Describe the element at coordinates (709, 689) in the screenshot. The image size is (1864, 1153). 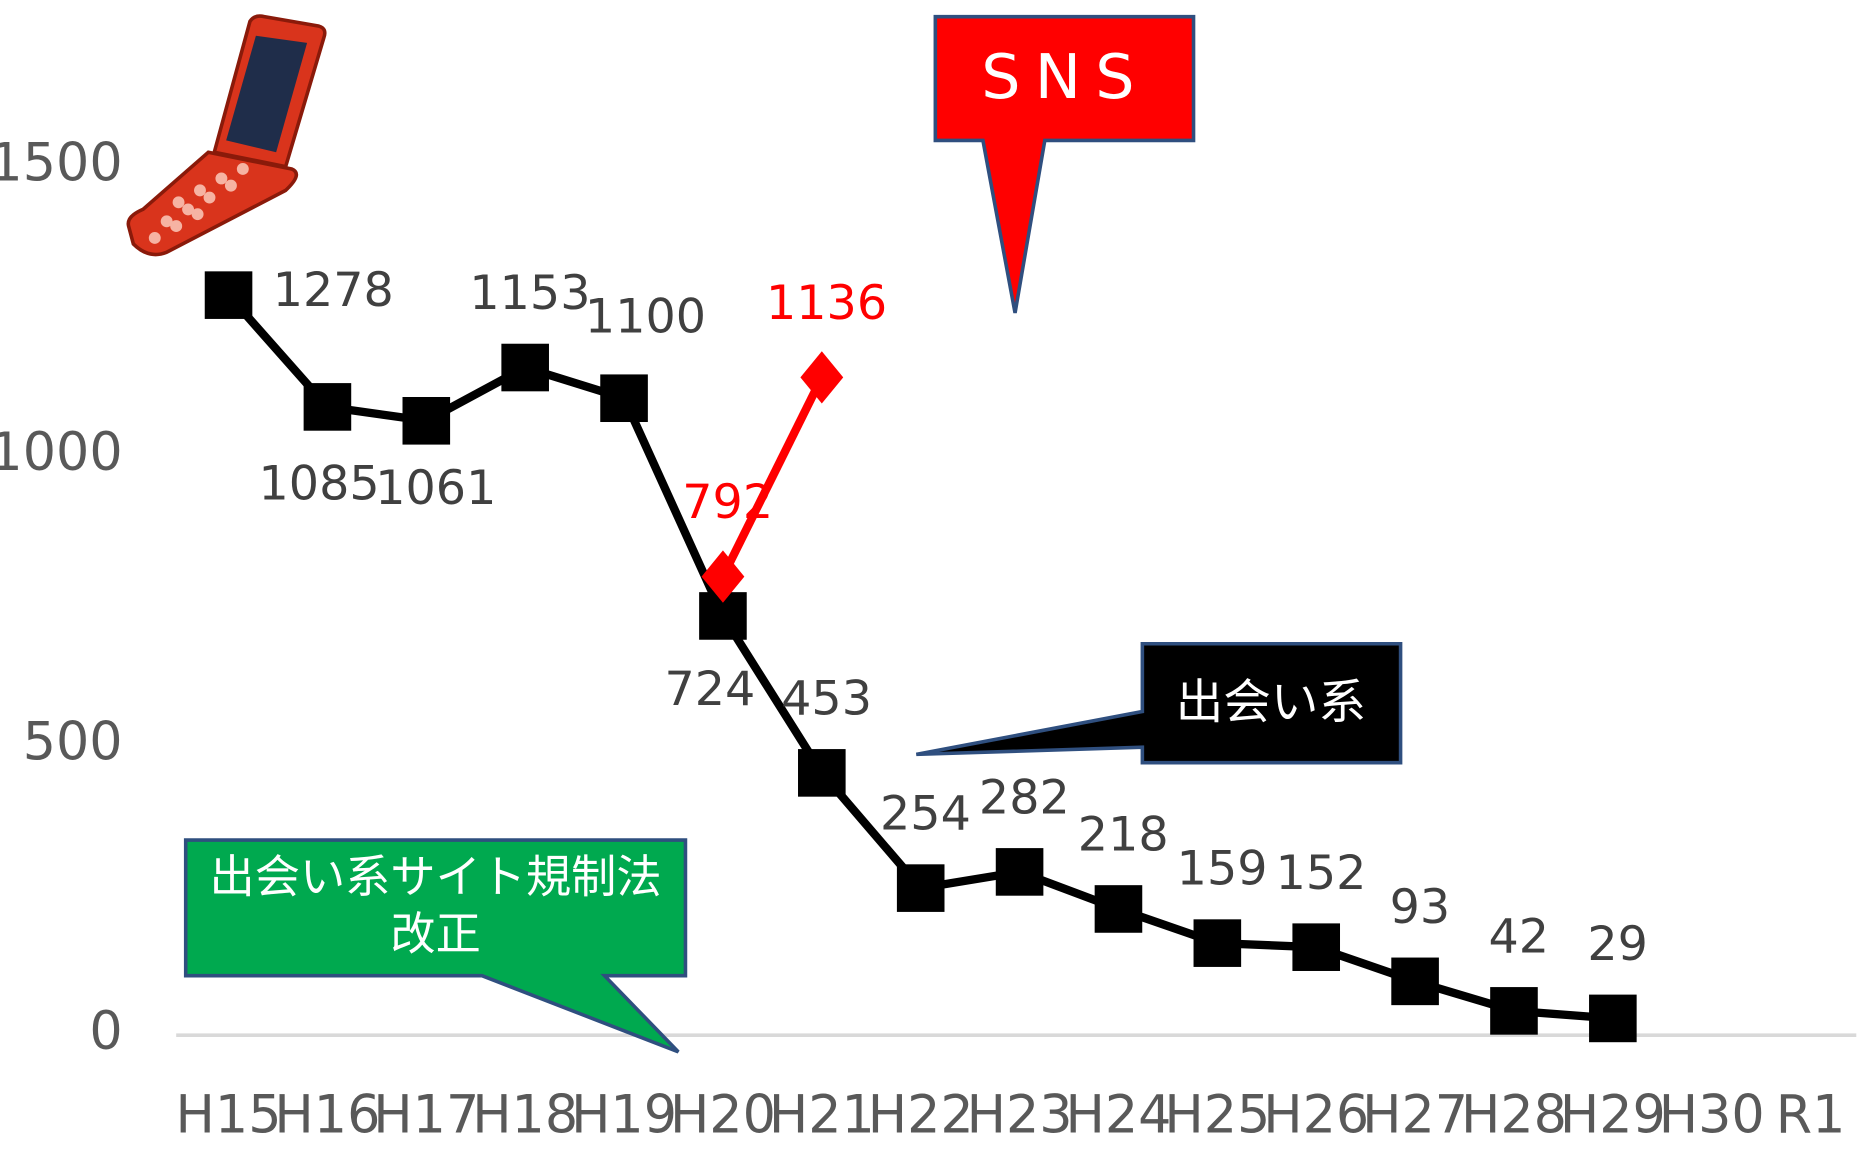
I see `data-label: 724` at that location.